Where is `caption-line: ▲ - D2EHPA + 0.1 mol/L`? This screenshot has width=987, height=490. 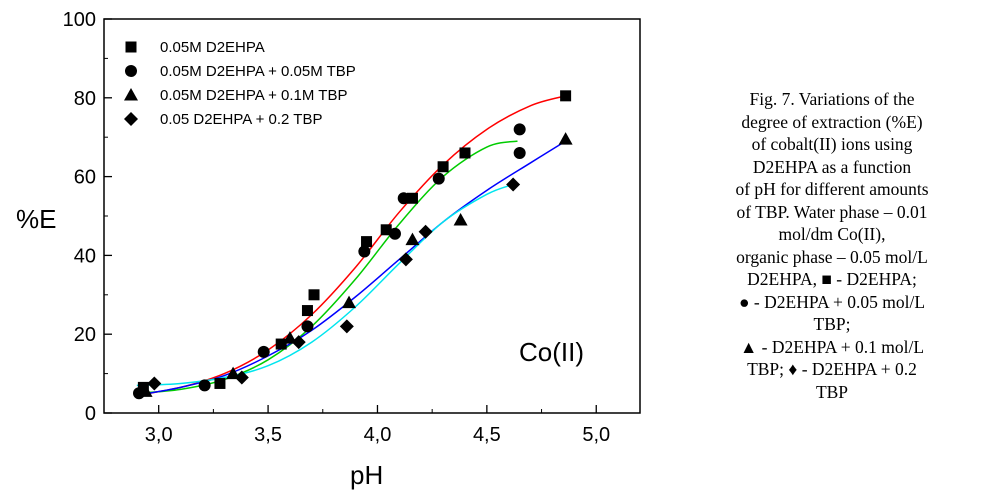
caption-line: ▲ - D2EHPA + 0.1 mol/L is located at coordinates (832, 346).